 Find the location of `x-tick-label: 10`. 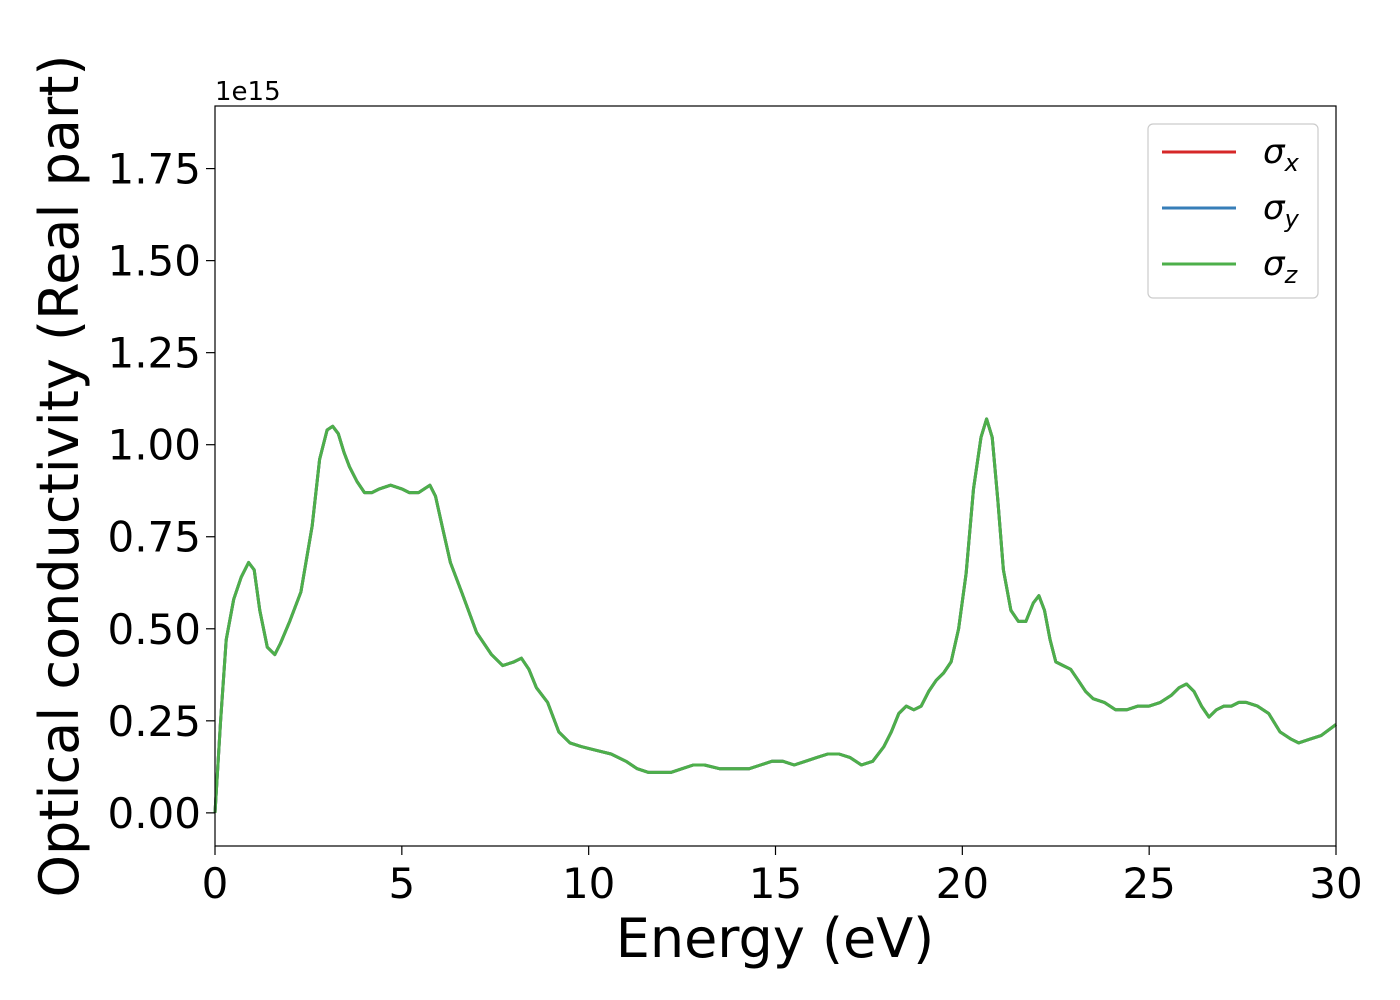

x-tick-label: 10 is located at coordinates (588, 883).